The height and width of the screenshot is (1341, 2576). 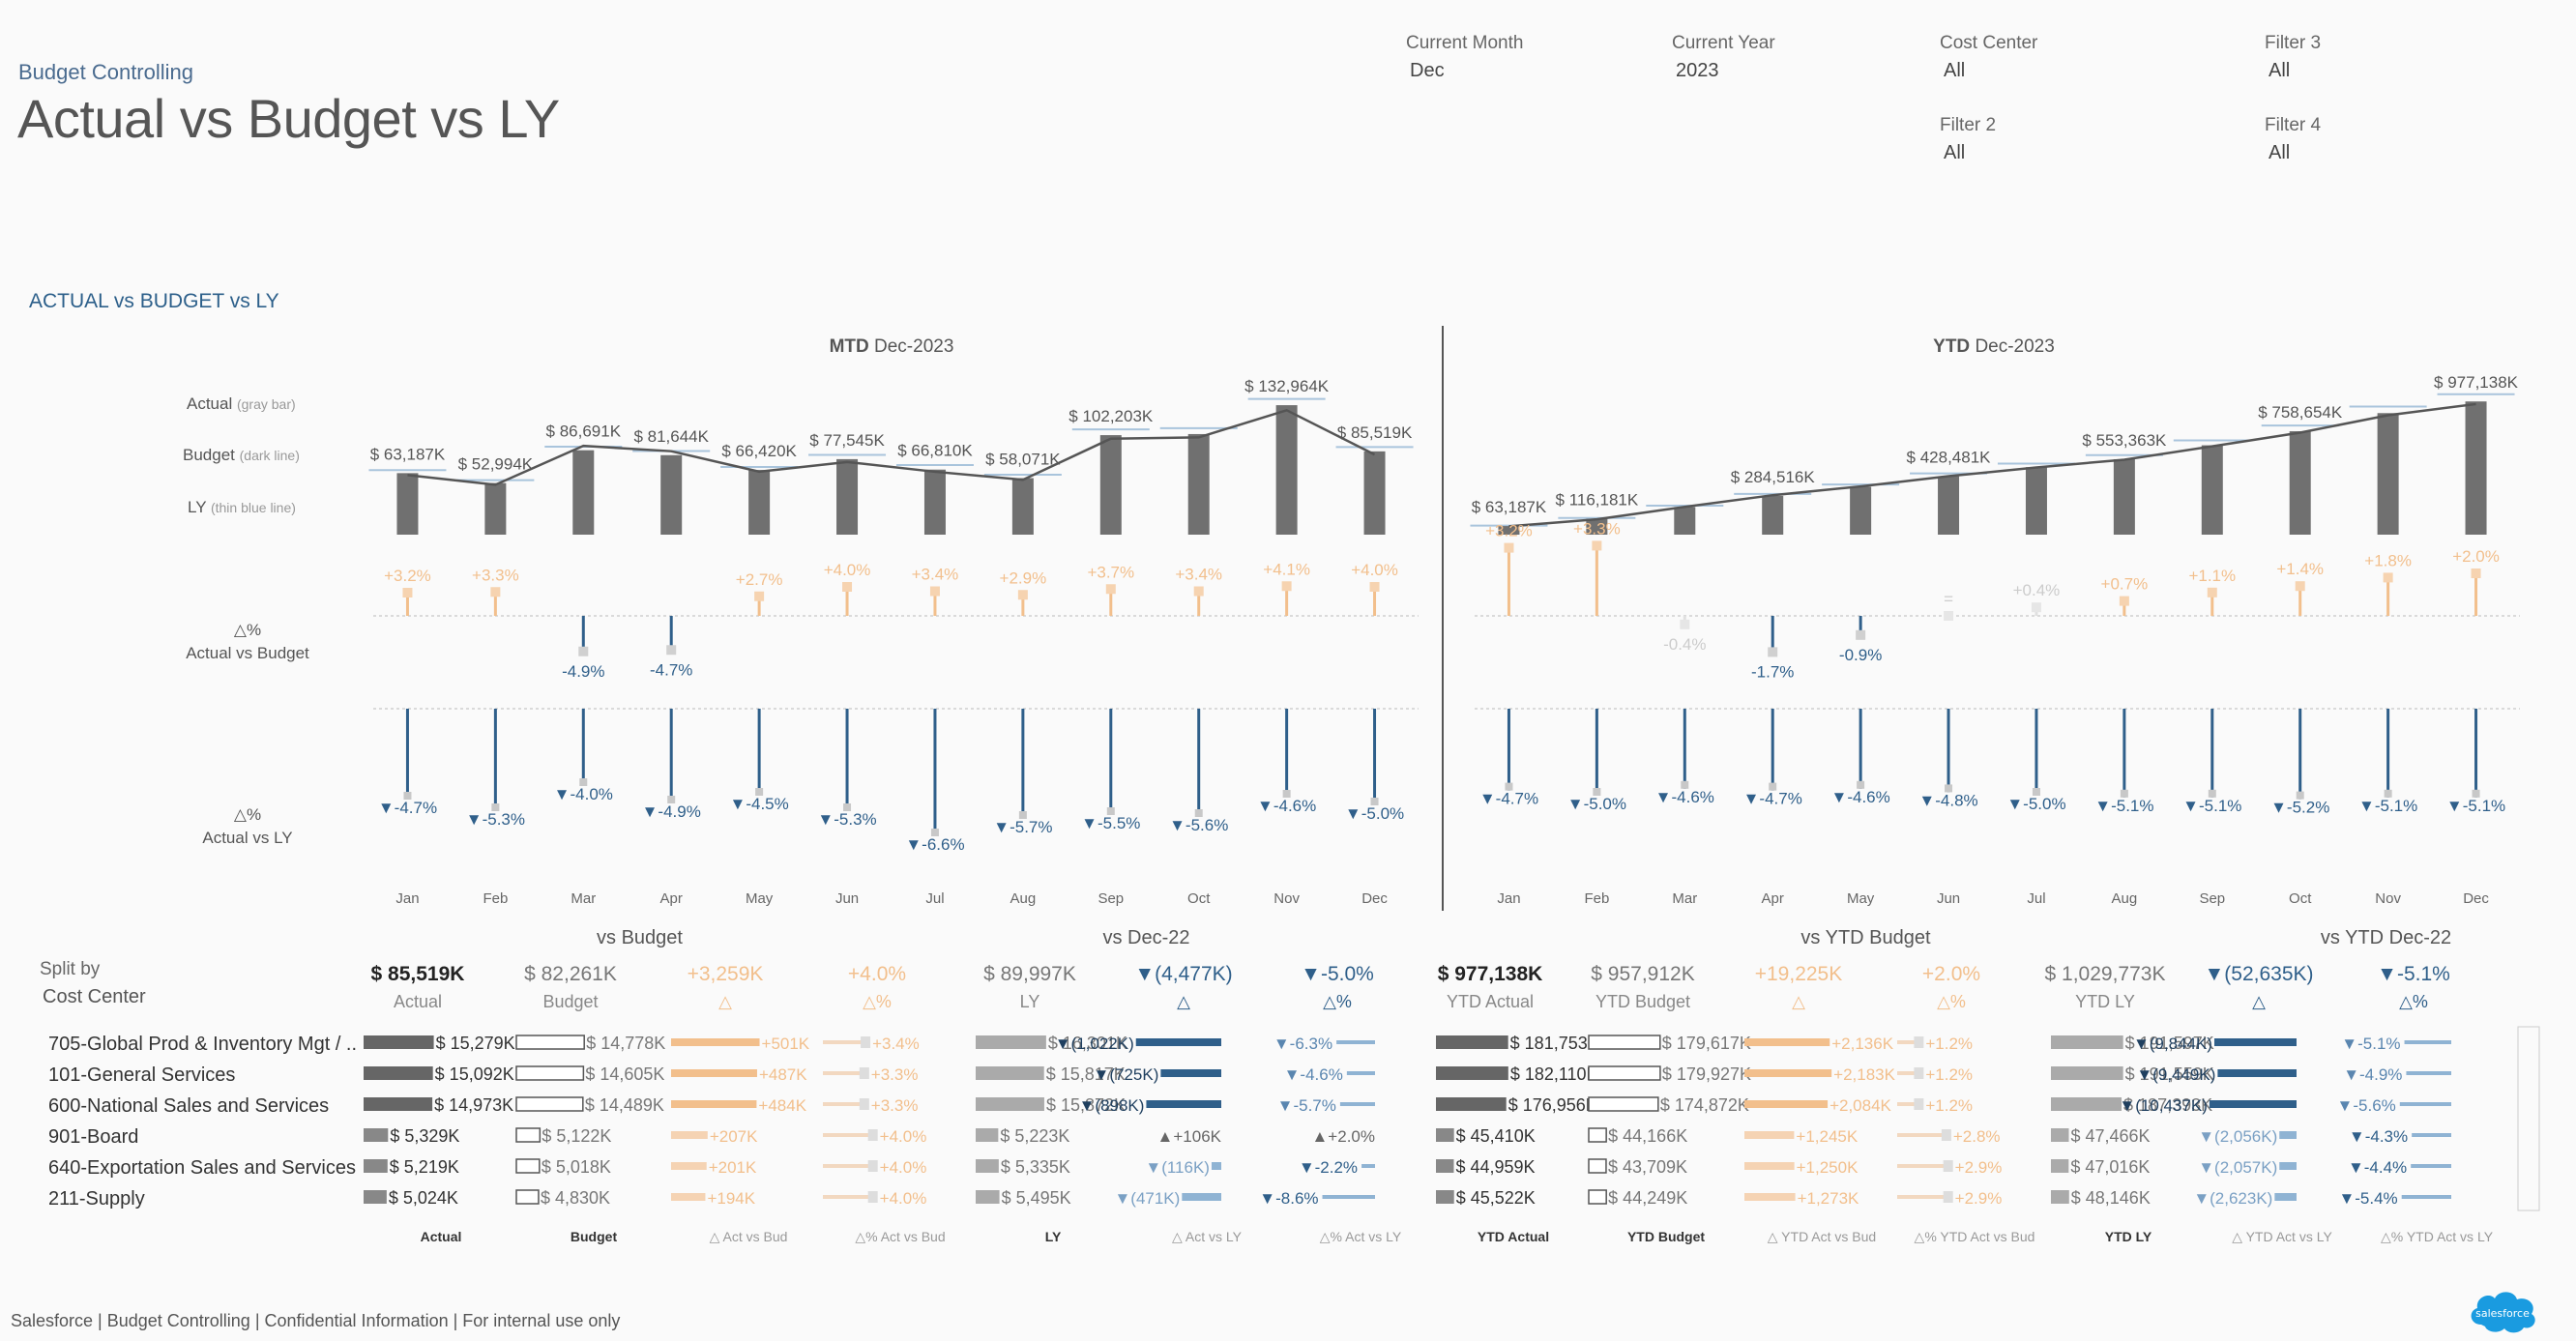 What do you see at coordinates (896, 1044) in the screenshot?
I see `split-cell-value: +3.4%` at bounding box center [896, 1044].